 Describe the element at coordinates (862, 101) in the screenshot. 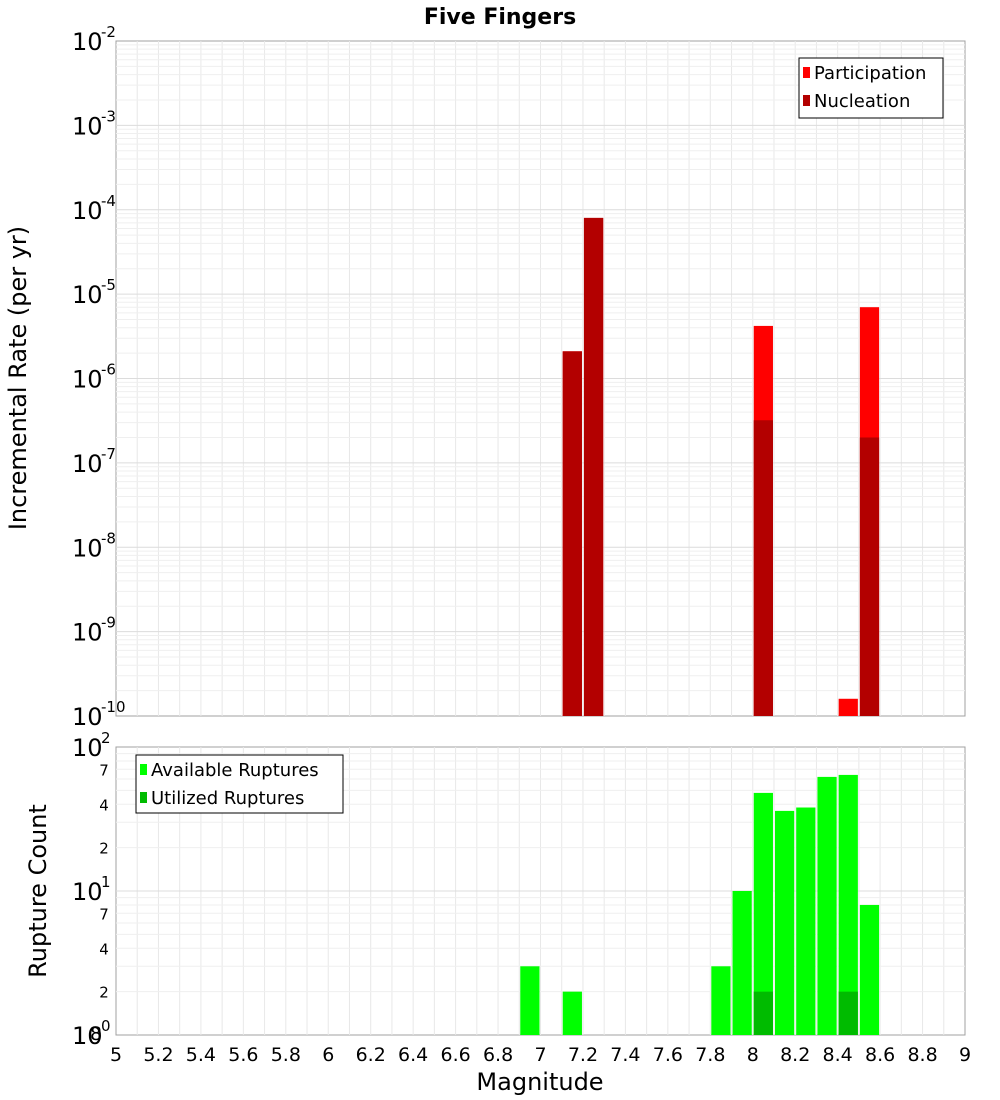

I see `legend-label-nucleation: Nucleation` at that location.